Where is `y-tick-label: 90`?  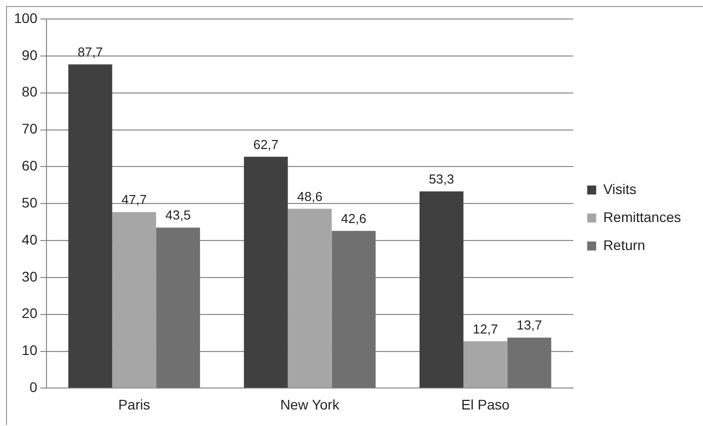
y-tick-label: 90 is located at coordinates (30, 54).